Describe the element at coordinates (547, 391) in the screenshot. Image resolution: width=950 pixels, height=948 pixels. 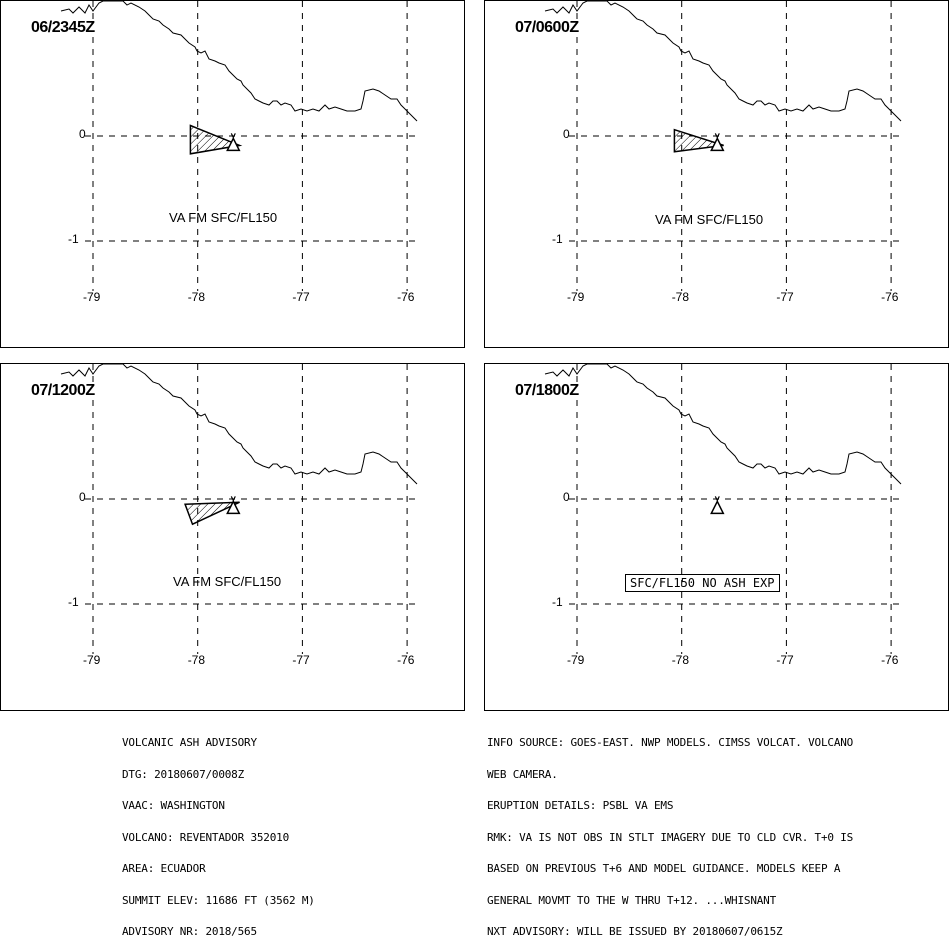
I see `panel-time: 07/1800Z` at that location.